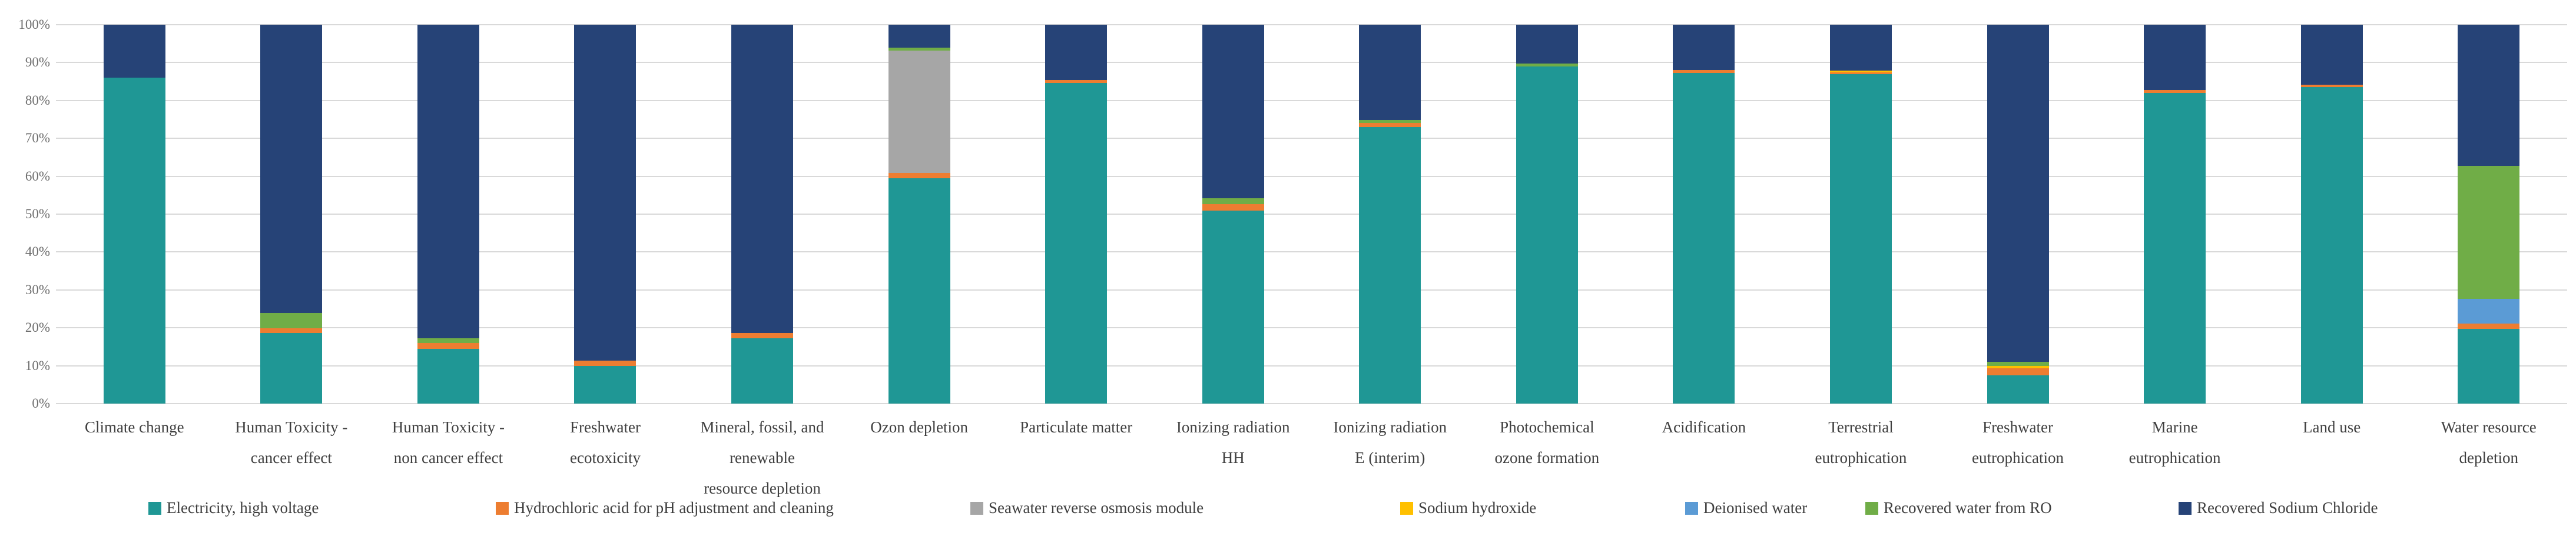 This screenshot has height=533, width=2576. What do you see at coordinates (2018, 367) in the screenshot?
I see `segment-sodium-hydroxide` at bounding box center [2018, 367].